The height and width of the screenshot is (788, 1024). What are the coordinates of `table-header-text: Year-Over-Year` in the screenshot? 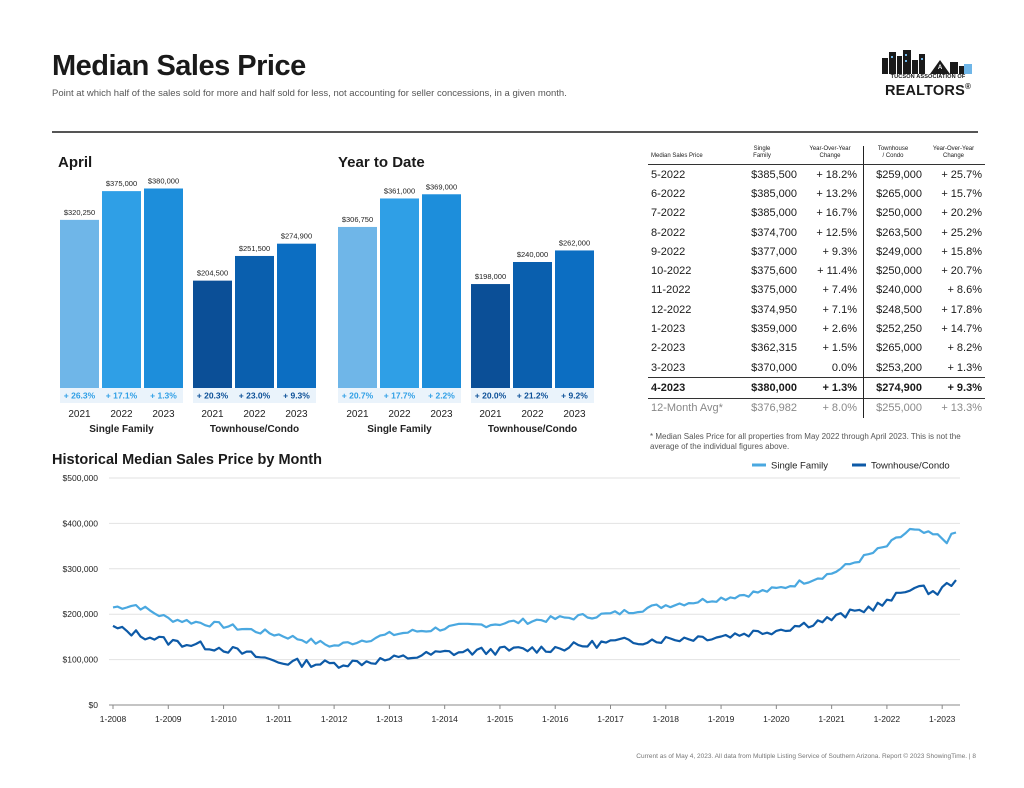 It's located at (830, 149).